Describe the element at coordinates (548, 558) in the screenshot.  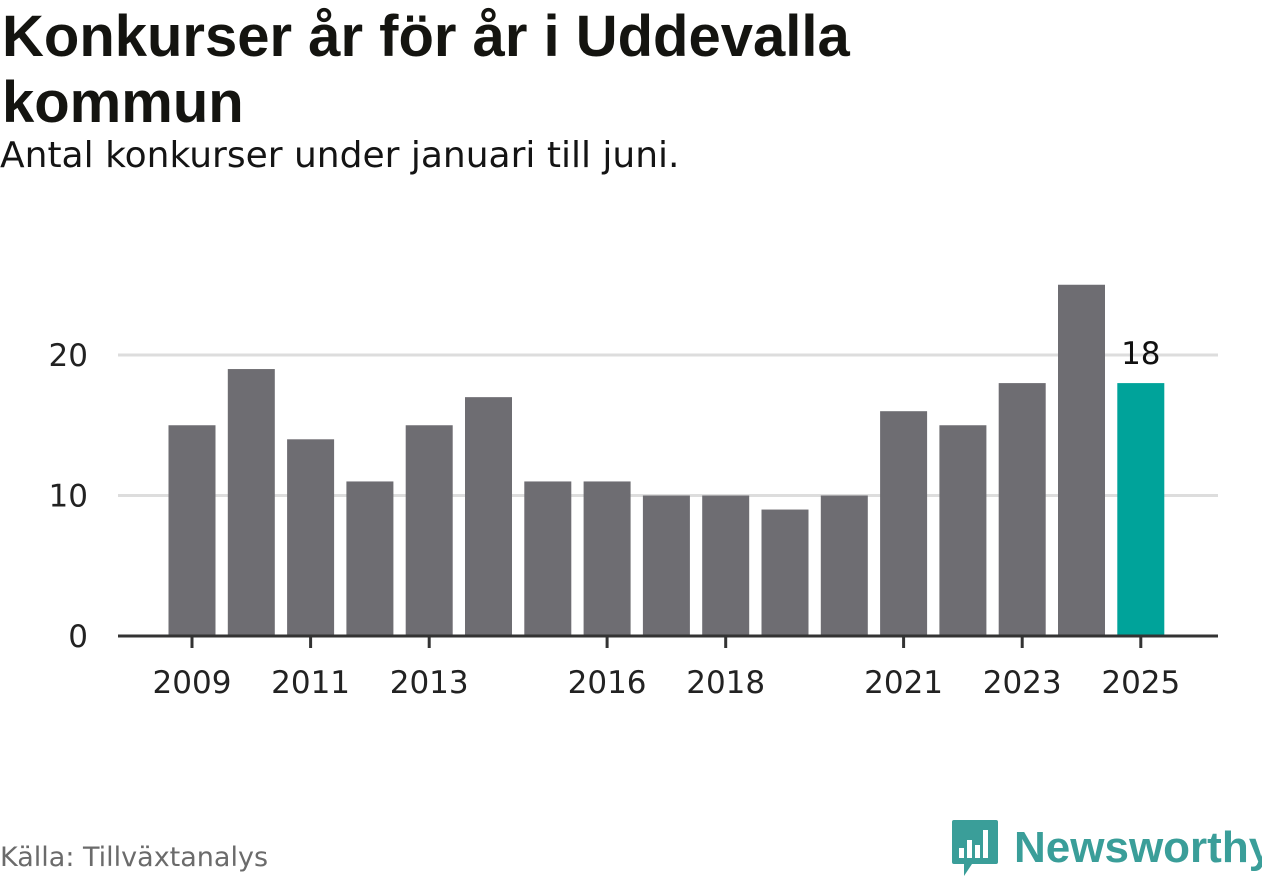
I see `bar-2015` at that location.